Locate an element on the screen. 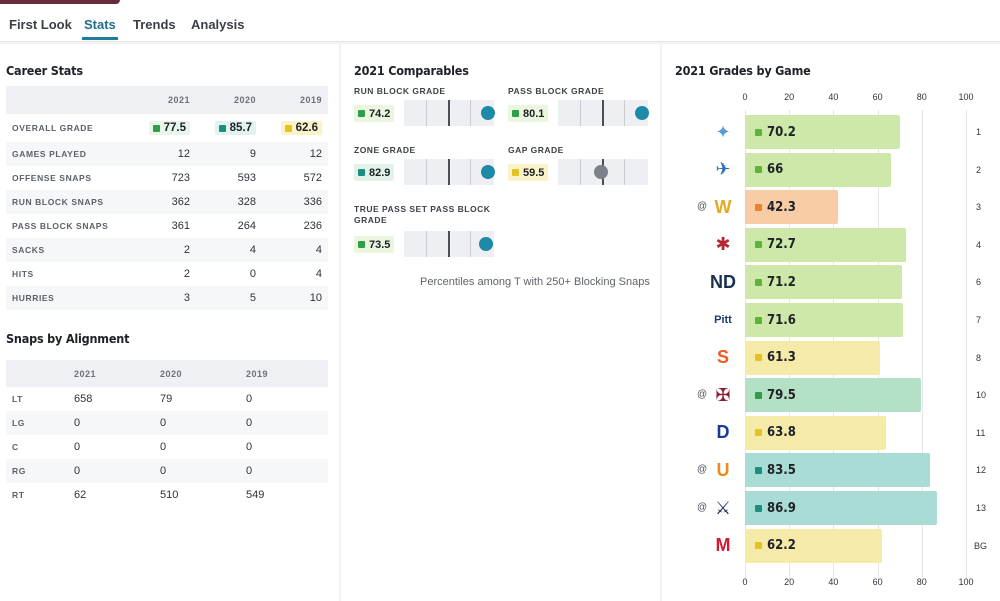 This screenshot has height=601, width=1000. grade-pill: 62.6 is located at coordinates (301, 128).